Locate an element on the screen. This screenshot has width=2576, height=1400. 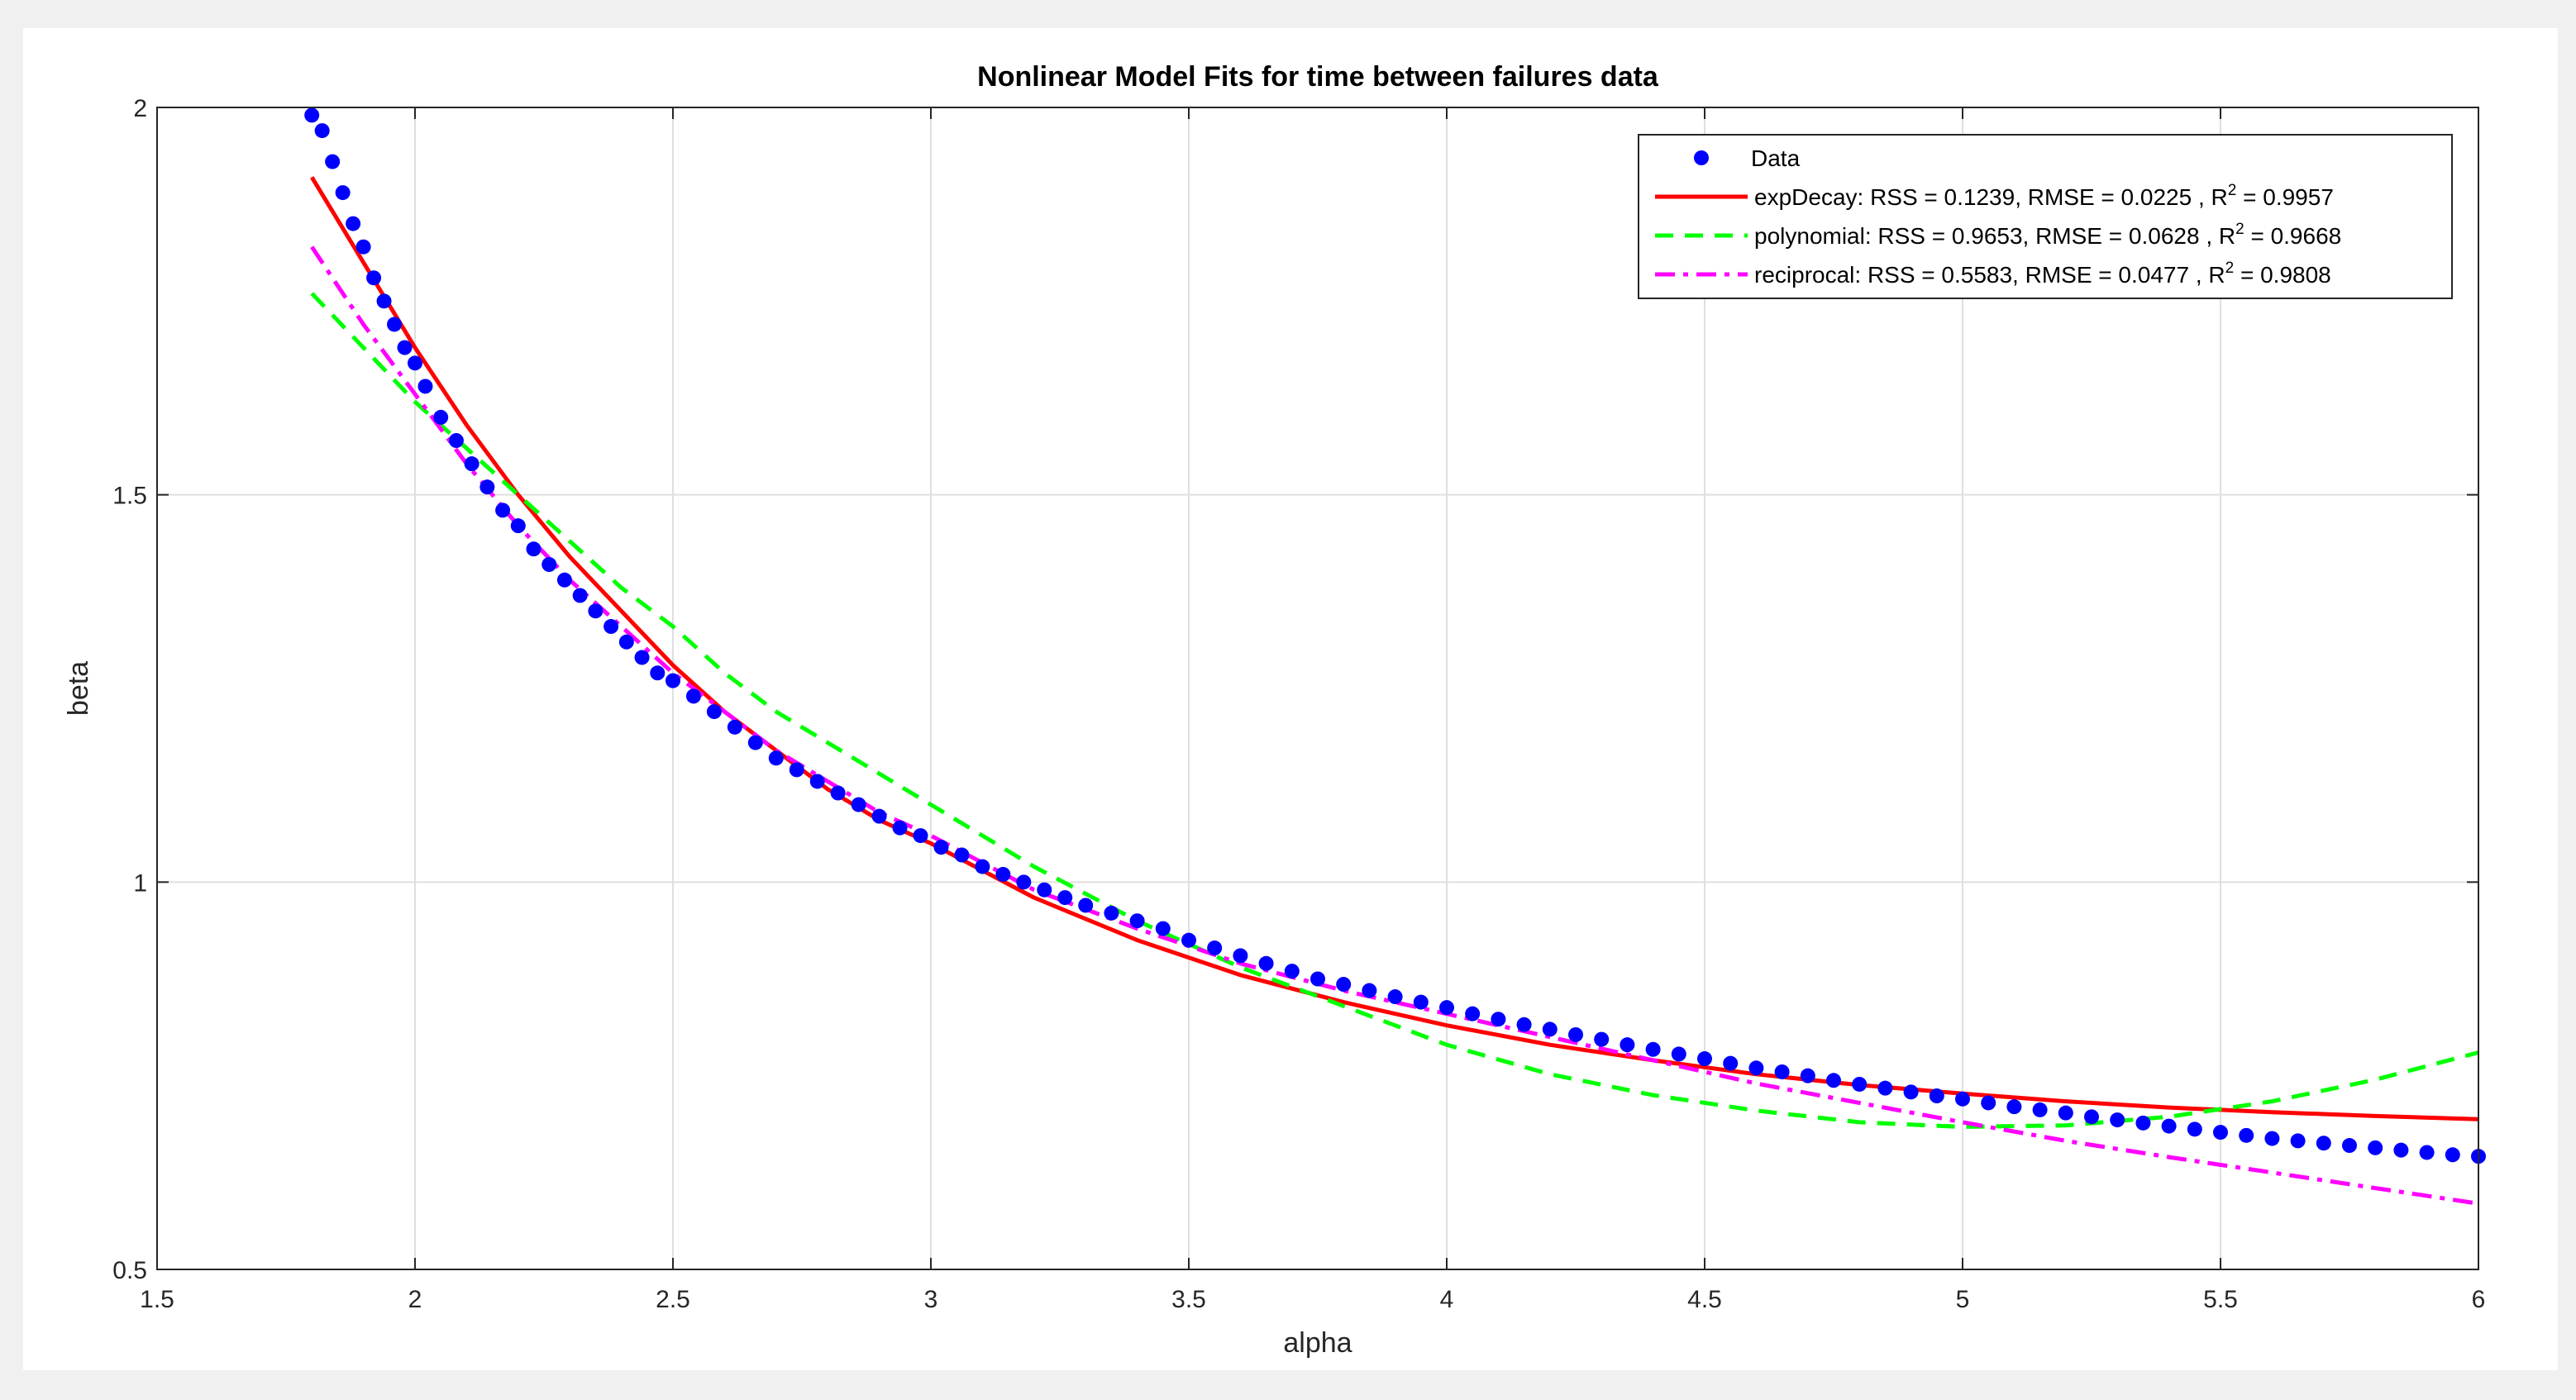
x-tick-label: 6 is located at coordinates (2479, 1299).